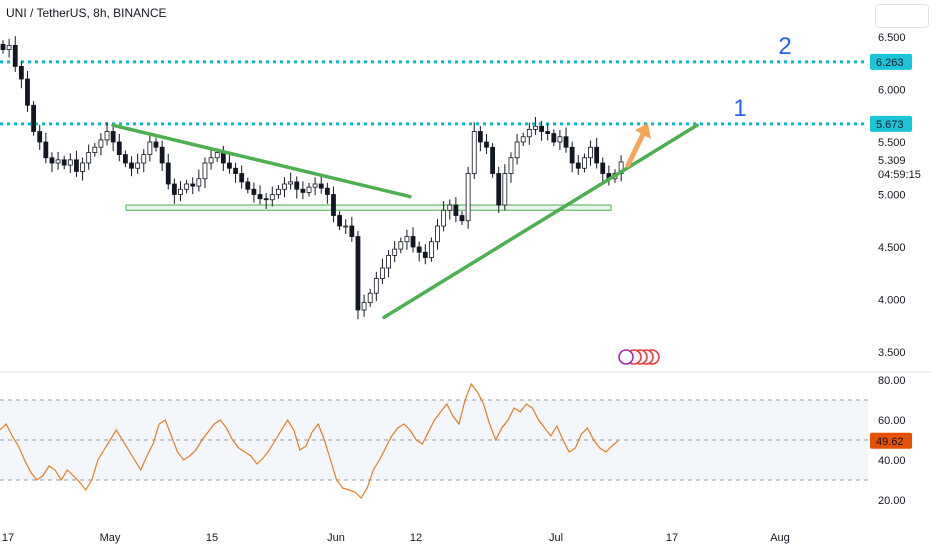  What do you see at coordinates (892, 143) in the screenshot?
I see `y-tick-label: 5.500` at bounding box center [892, 143].